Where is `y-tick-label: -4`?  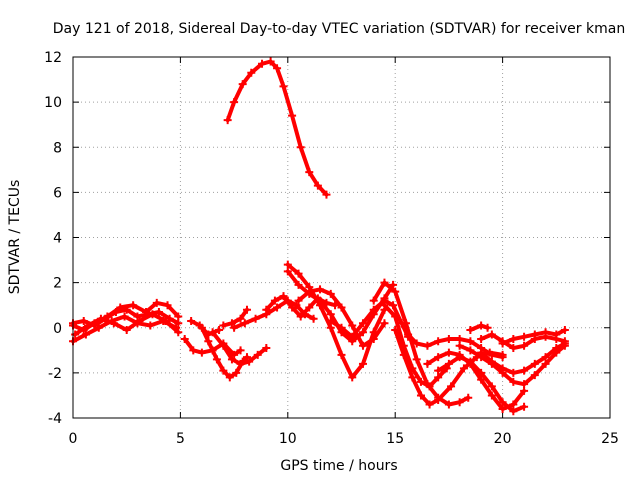
y-tick-label: -4 is located at coordinates (55, 419).